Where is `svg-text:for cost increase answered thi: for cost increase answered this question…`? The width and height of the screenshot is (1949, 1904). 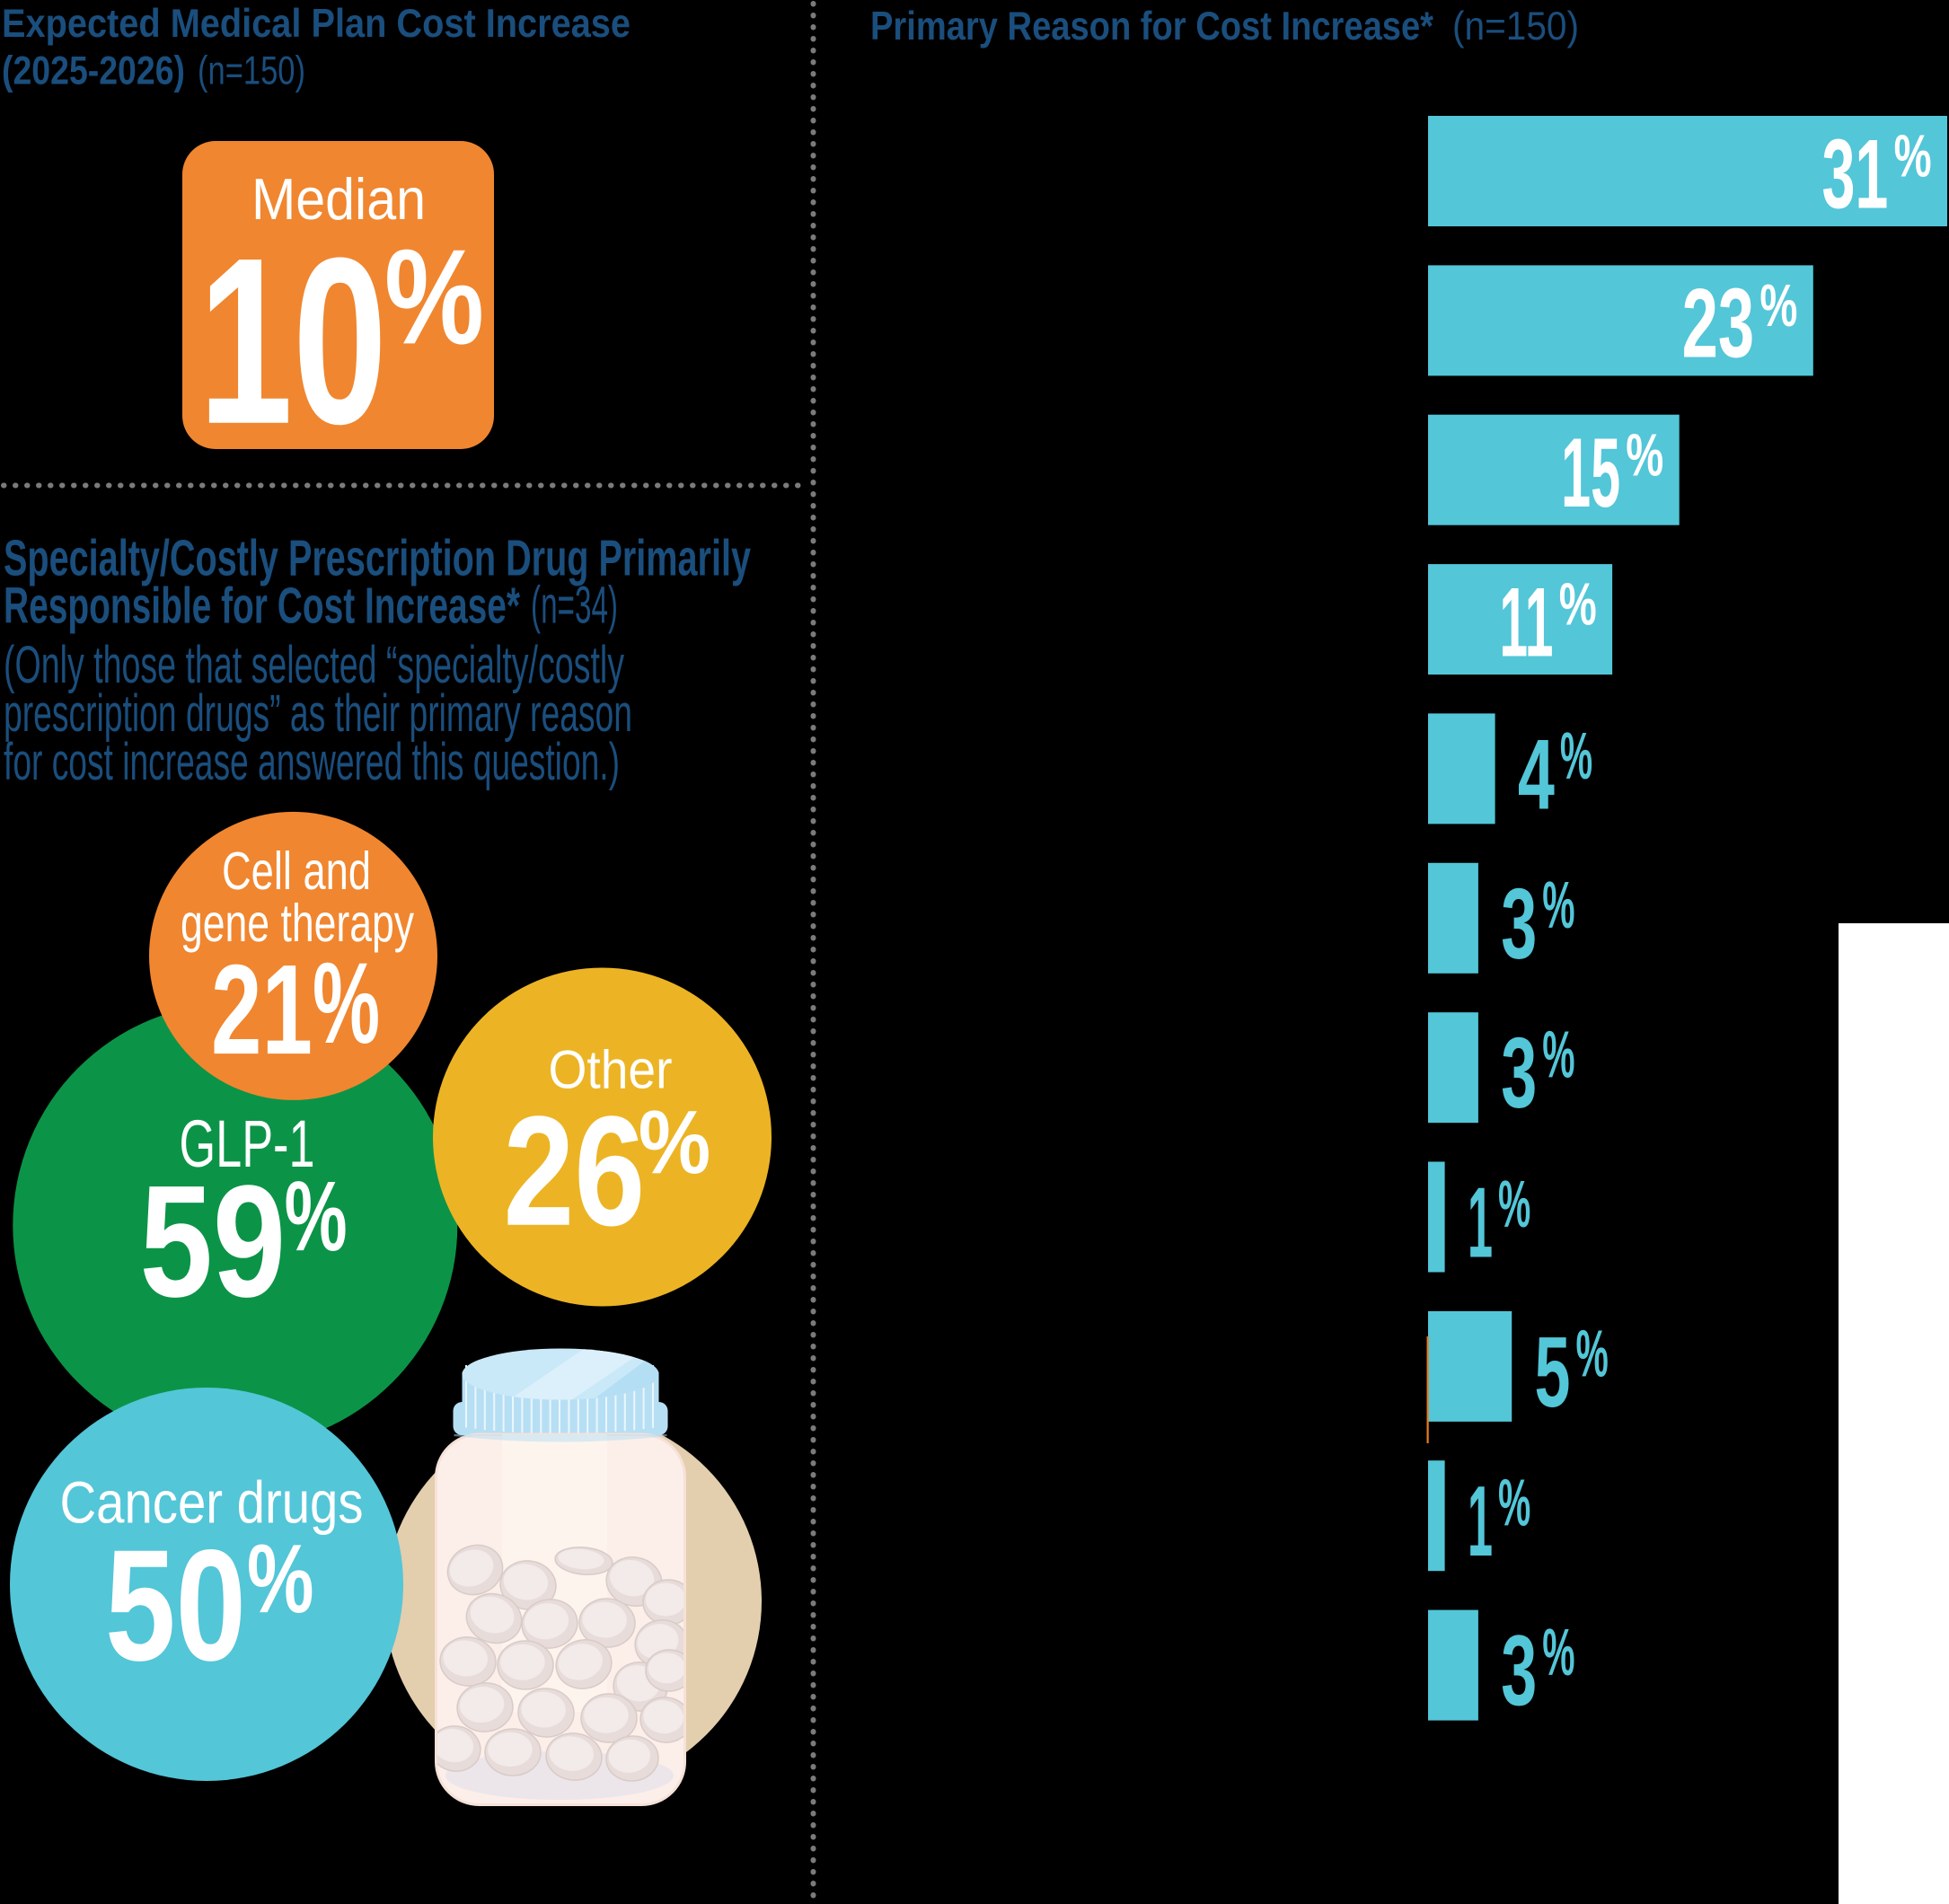
svg-text:for cost increase answered thi: for cost increase answered this question… is located at coordinates (312, 762).